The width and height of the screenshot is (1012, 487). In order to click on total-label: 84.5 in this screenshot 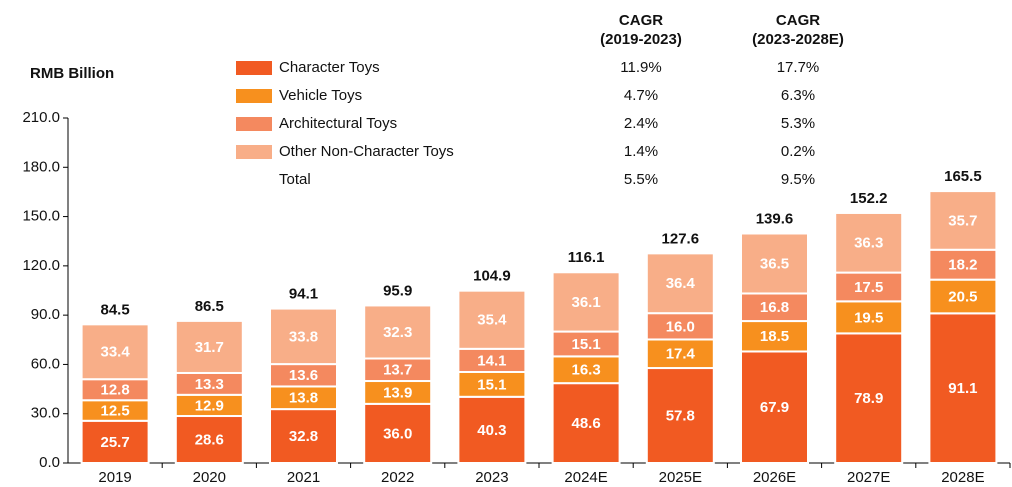, I will do `click(114, 309)`.